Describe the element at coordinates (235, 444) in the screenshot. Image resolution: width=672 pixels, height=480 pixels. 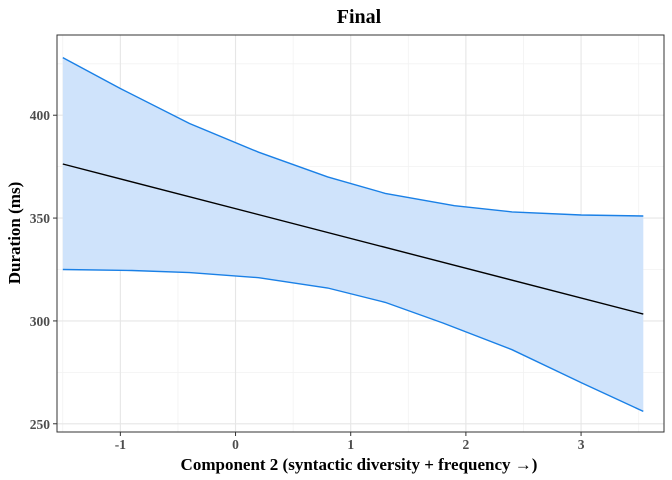
I see `x-tick-label: 0` at that location.